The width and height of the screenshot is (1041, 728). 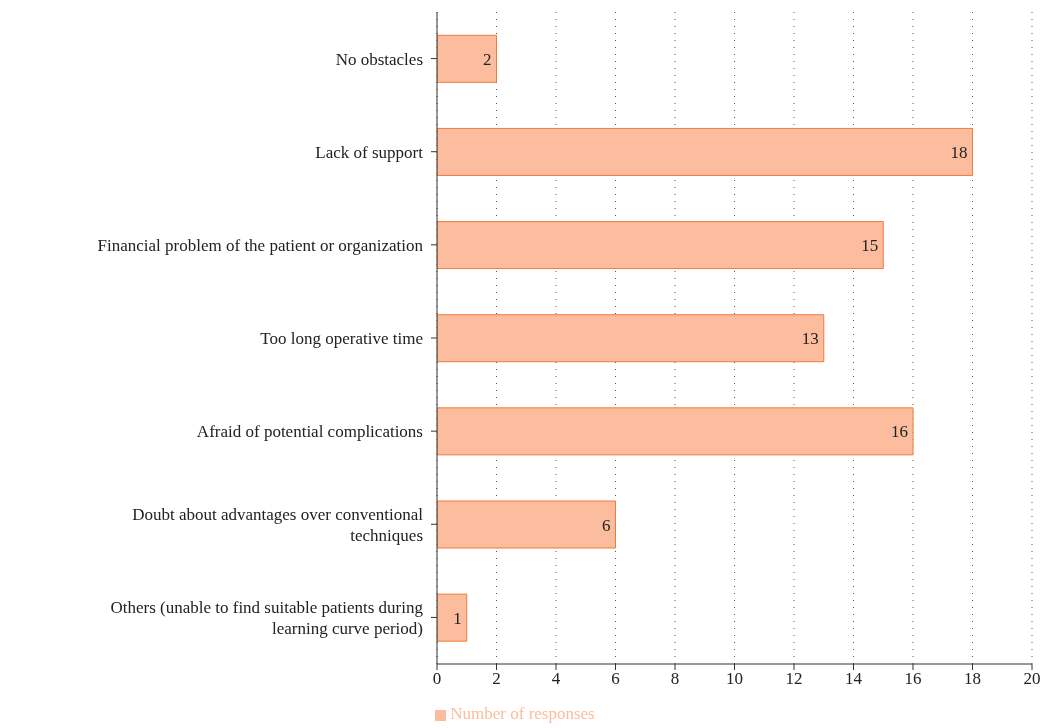 I want to click on data-label: 2, so click(x=487, y=59).